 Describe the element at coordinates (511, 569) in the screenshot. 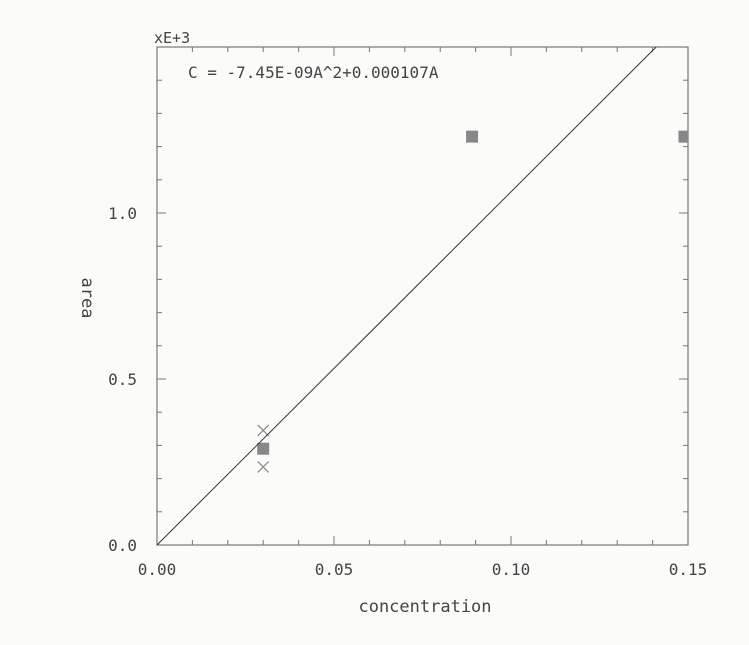

I see `x-tick-label: 0.10` at that location.